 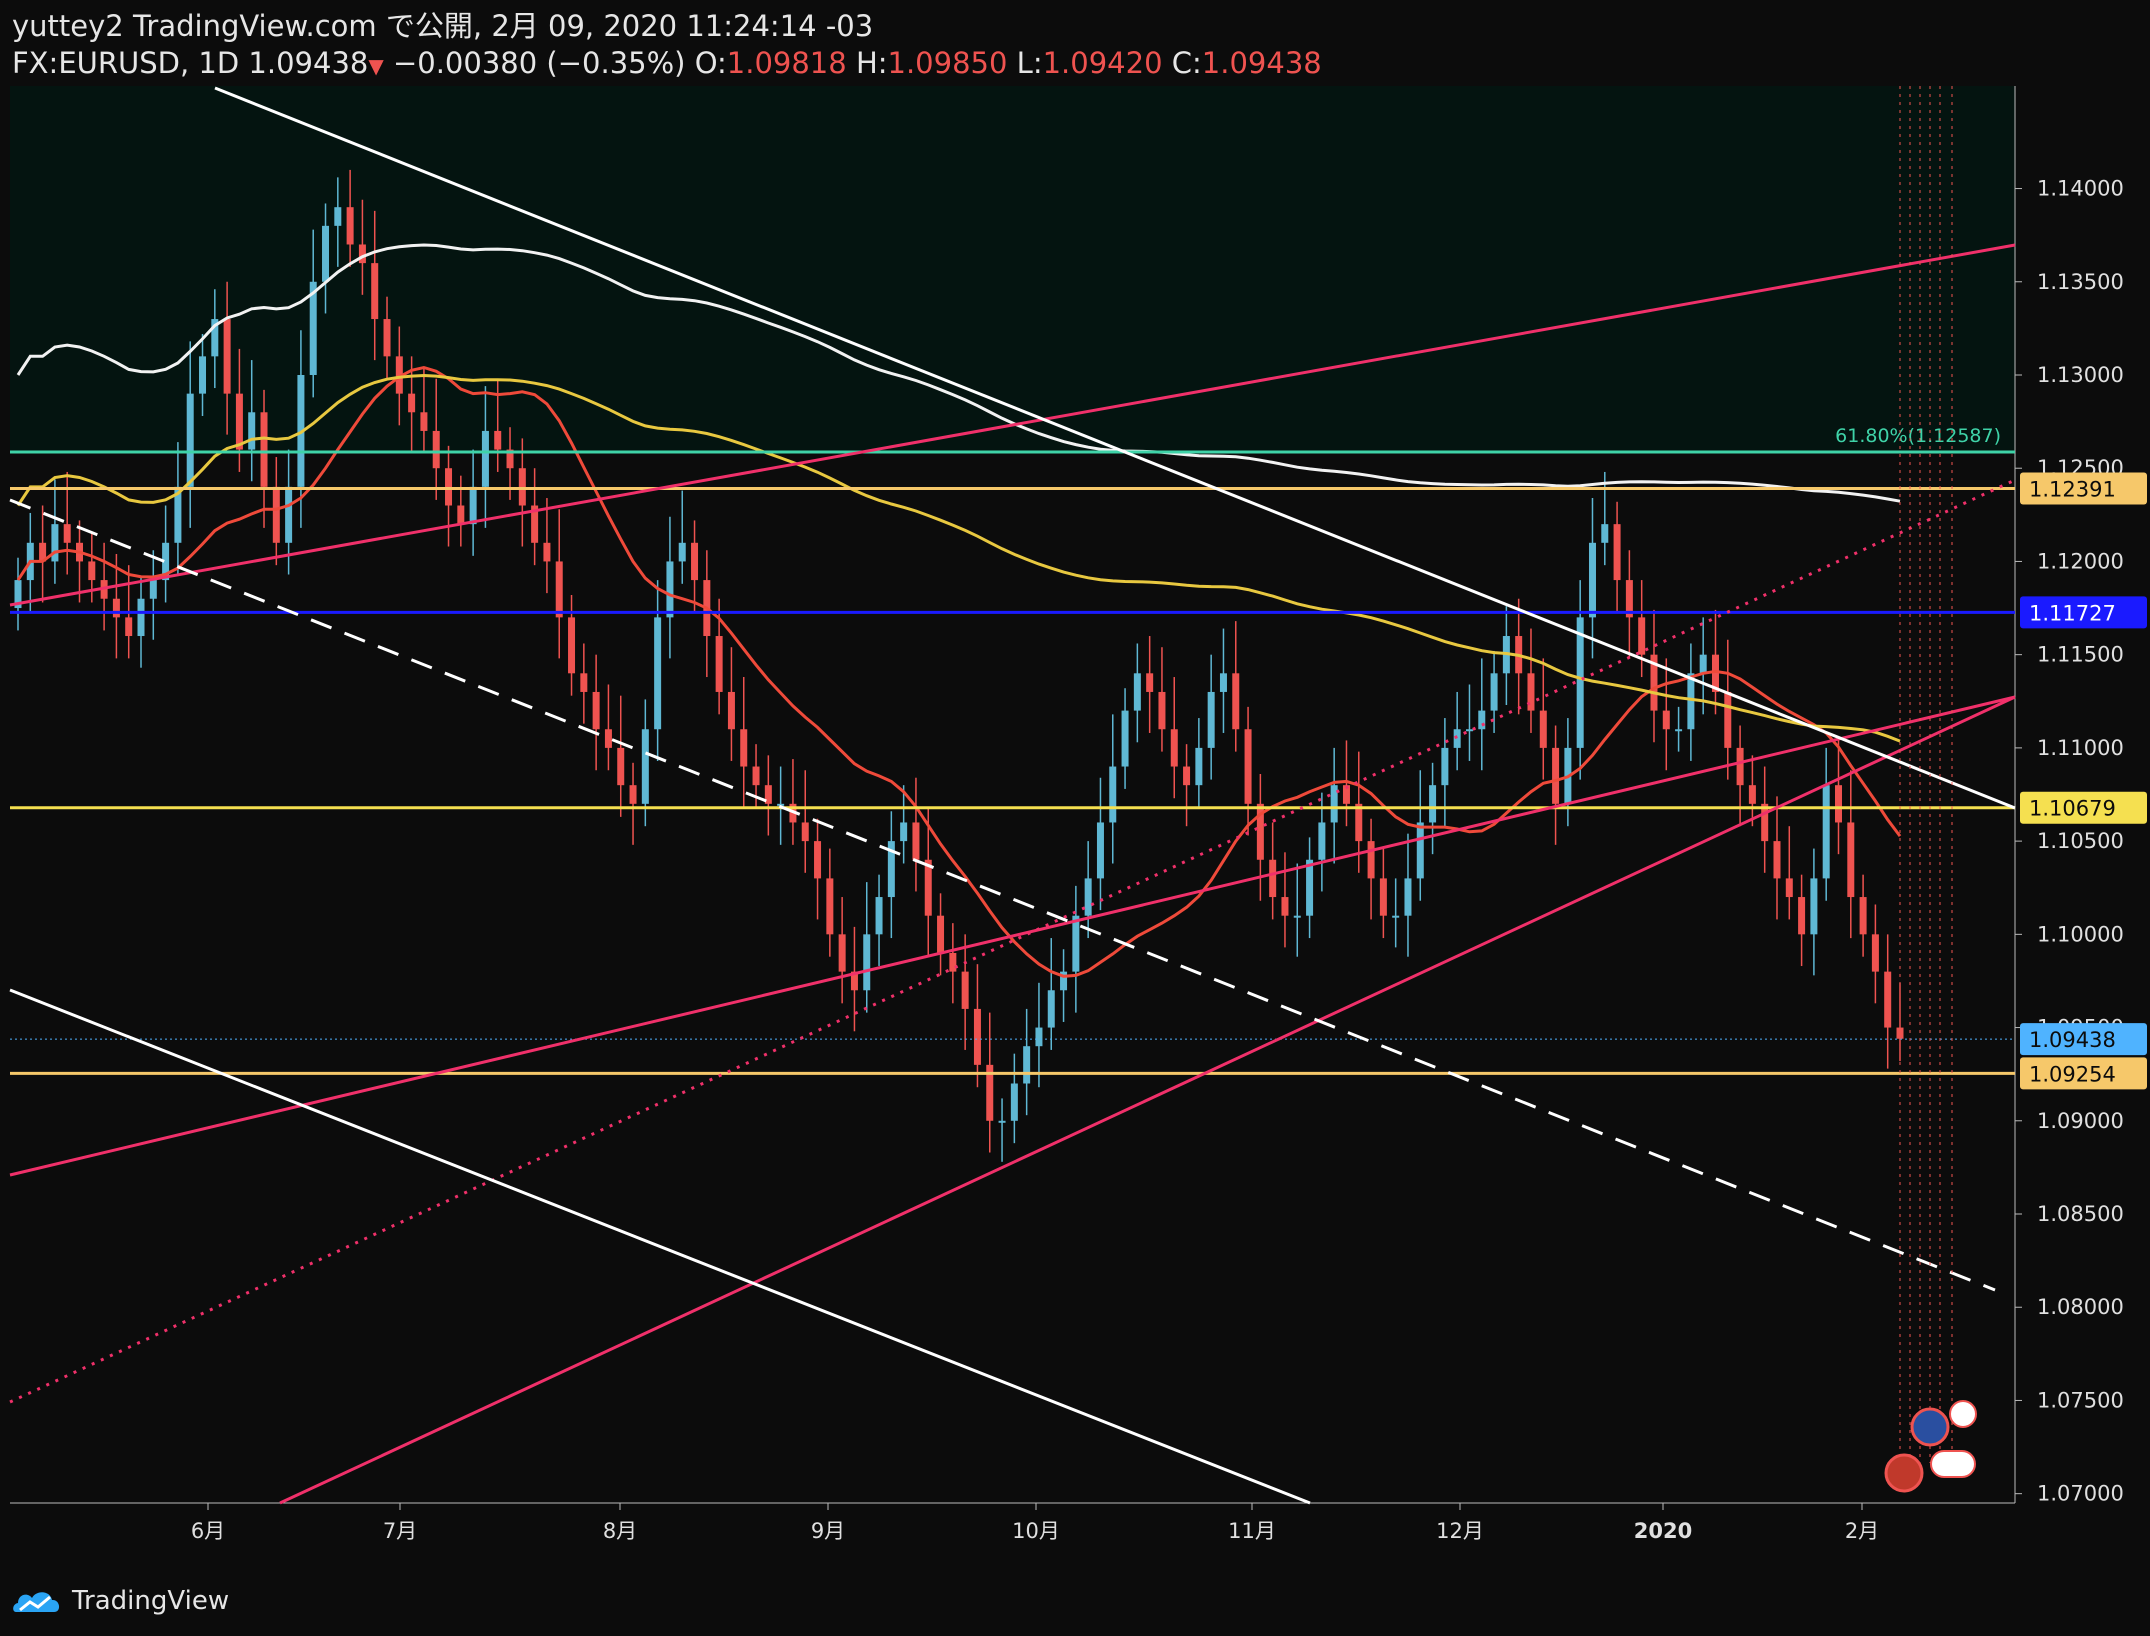 What do you see at coordinates (958, 373) in the screenshot?
I see `moving-average-line` at bounding box center [958, 373].